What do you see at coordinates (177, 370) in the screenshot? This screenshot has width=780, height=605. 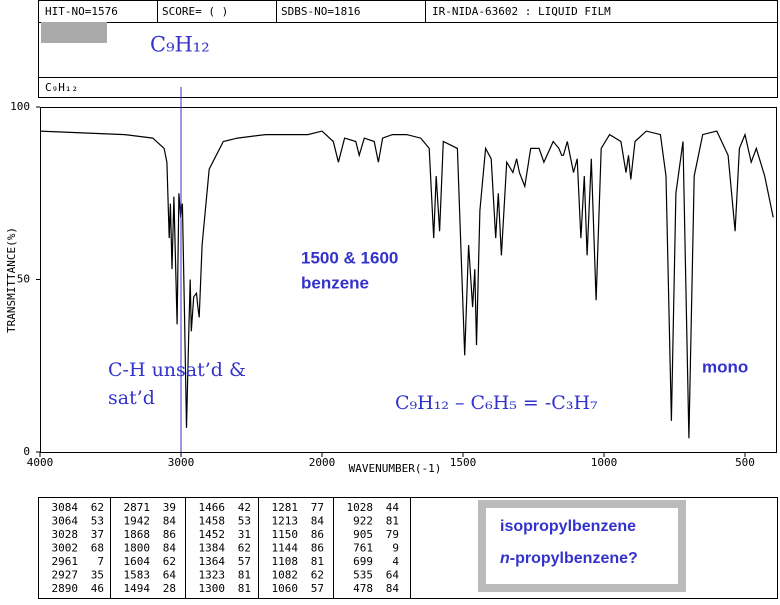 I see `annotation: C-H unsat’d &` at bounding box center [177, 370].